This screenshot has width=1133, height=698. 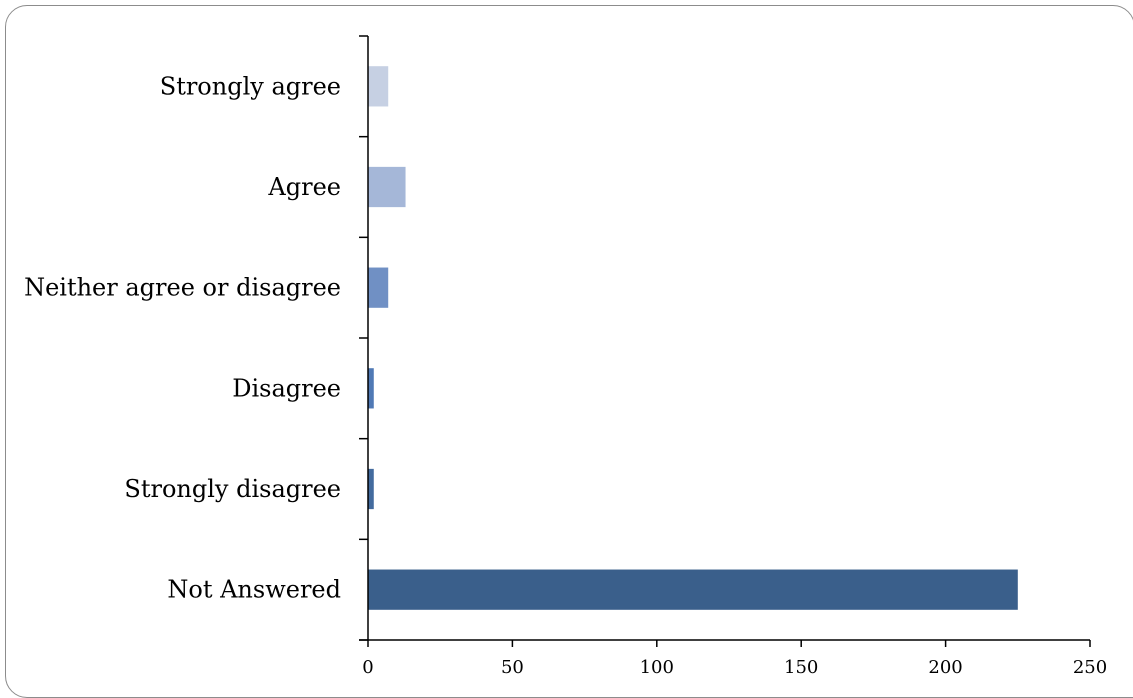 I want to click on bar-strongly-agree, so click(x=378, y=86).